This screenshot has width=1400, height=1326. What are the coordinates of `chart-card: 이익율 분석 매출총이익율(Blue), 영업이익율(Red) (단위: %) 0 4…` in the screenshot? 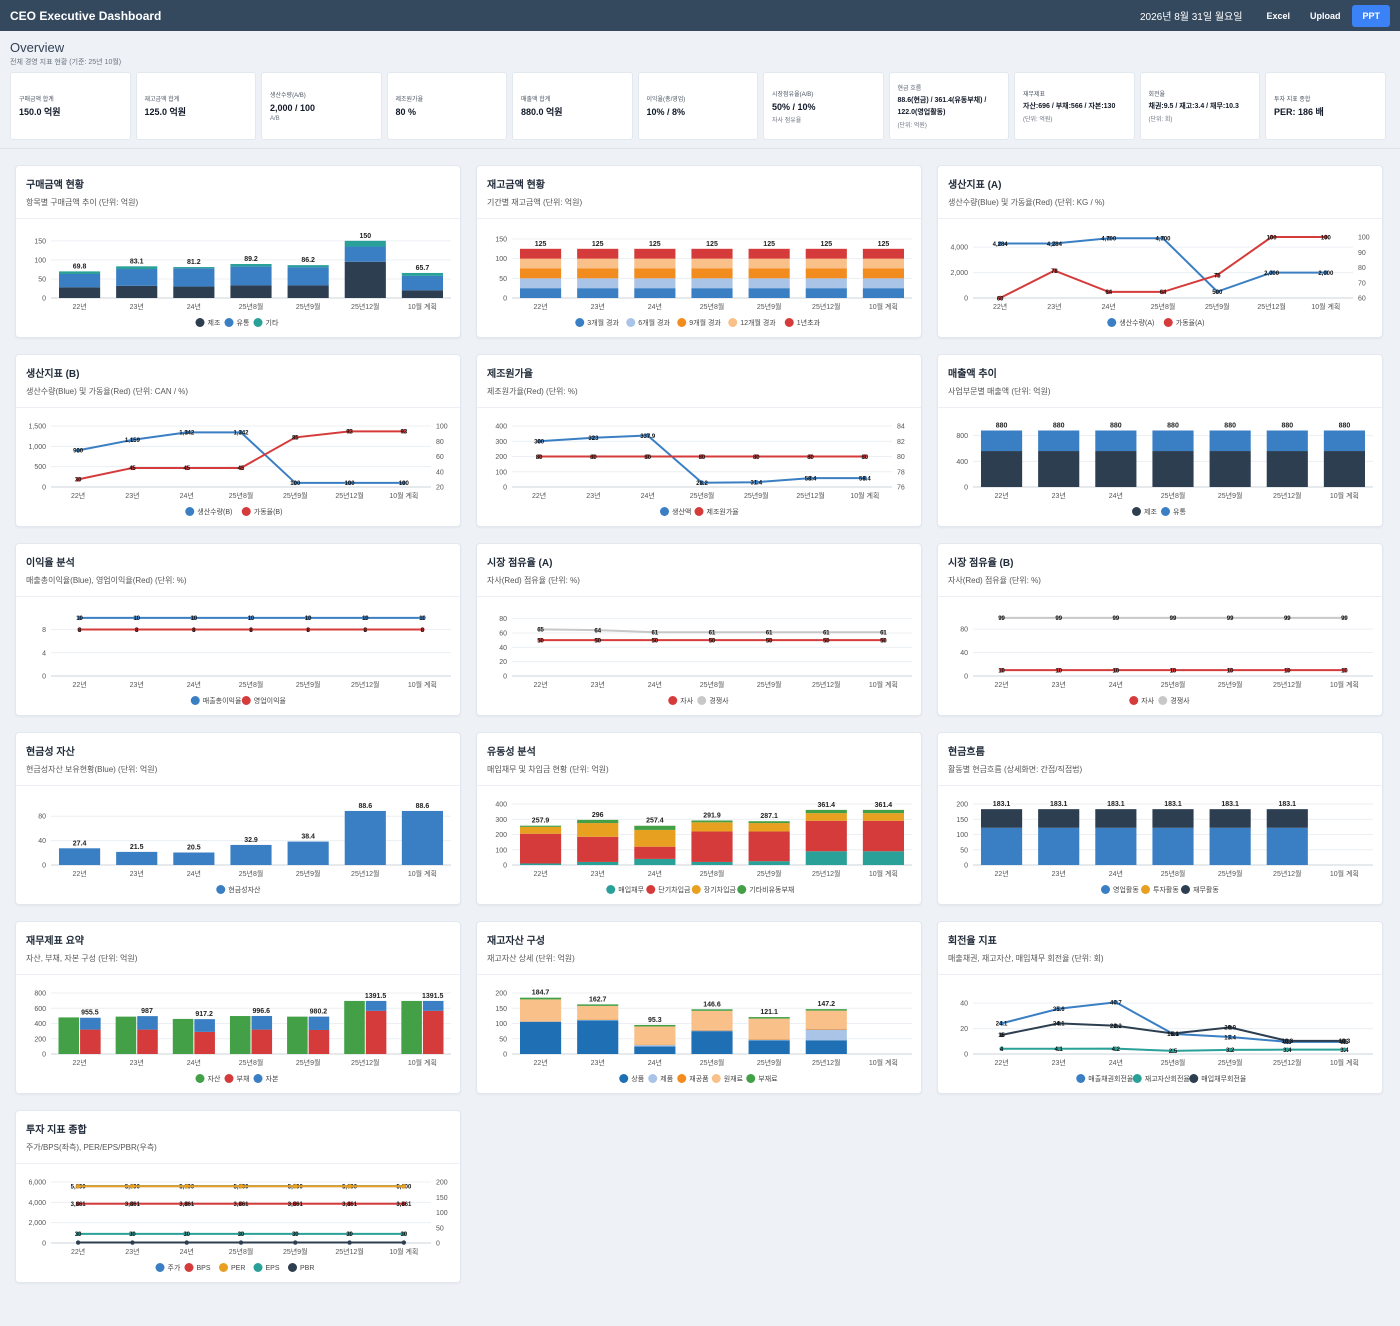 It's located at (238, 629).